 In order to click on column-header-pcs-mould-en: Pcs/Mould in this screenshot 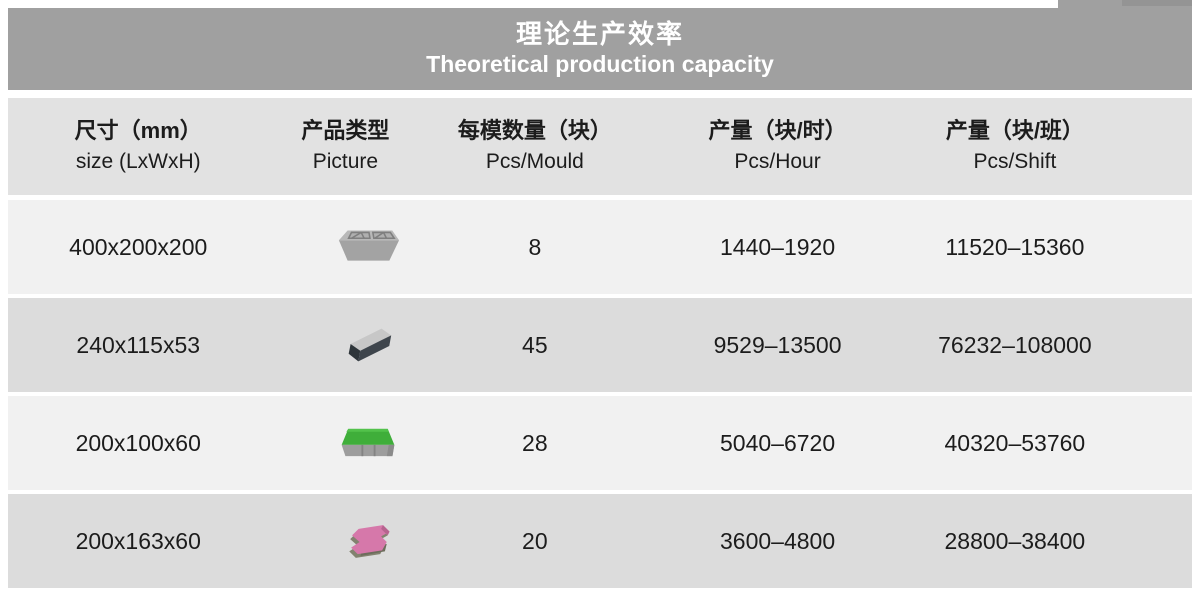, I will do `click(534, 162)`.